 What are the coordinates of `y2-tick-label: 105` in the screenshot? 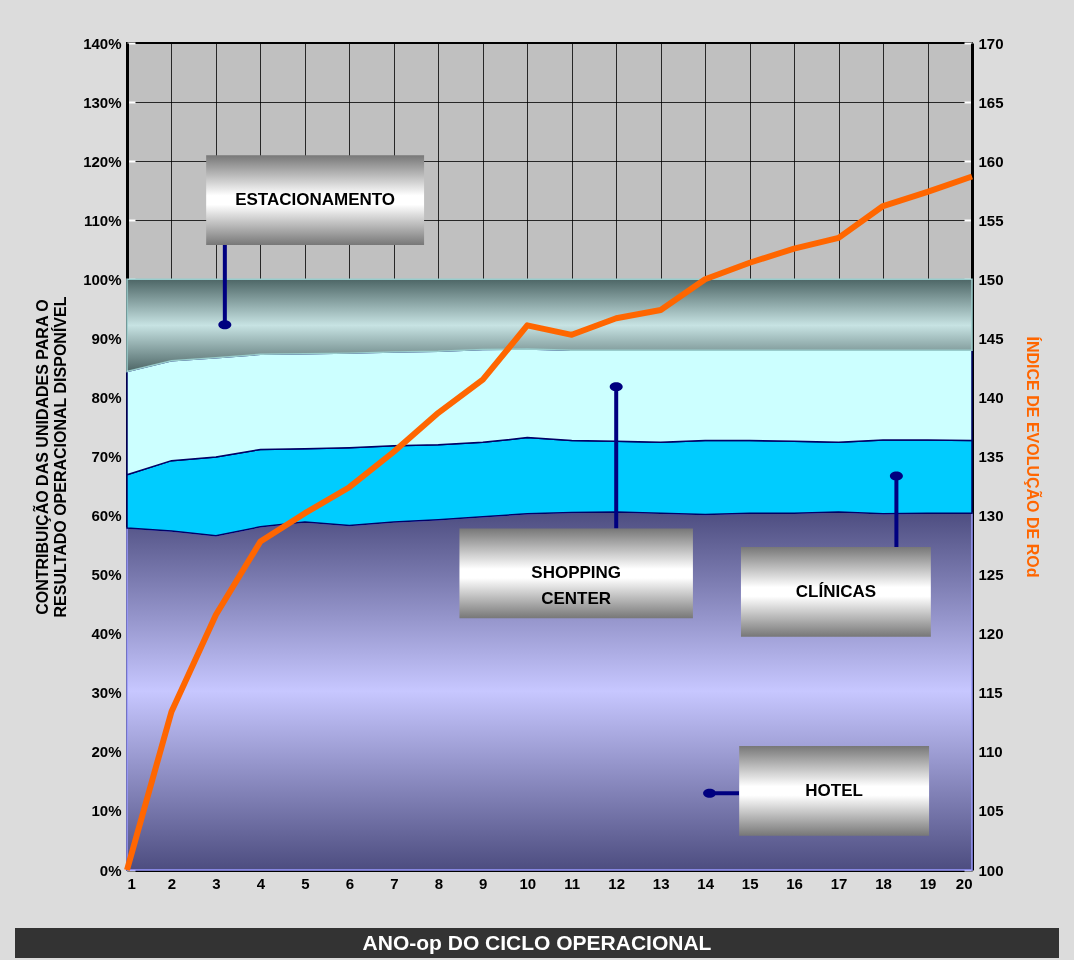 It's located at (991, 811).